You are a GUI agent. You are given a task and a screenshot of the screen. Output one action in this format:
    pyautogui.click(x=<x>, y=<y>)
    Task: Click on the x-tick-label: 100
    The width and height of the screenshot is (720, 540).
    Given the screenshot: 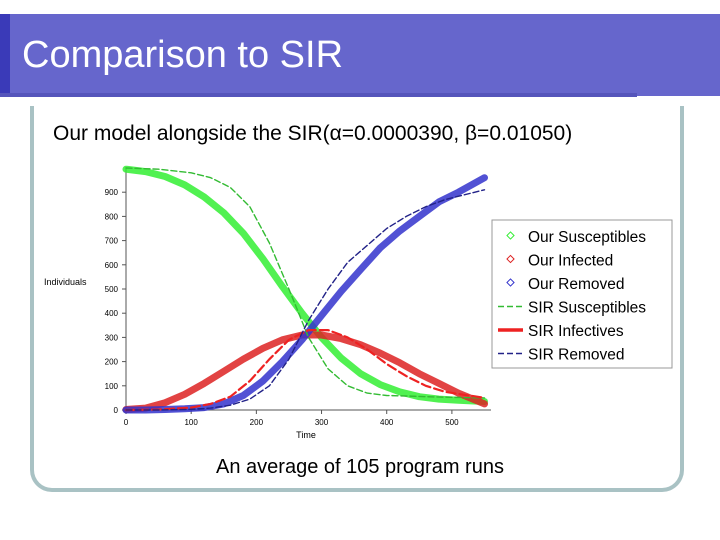 What is the action you would take?
    pyautogui.click(x=191, y=422)
    